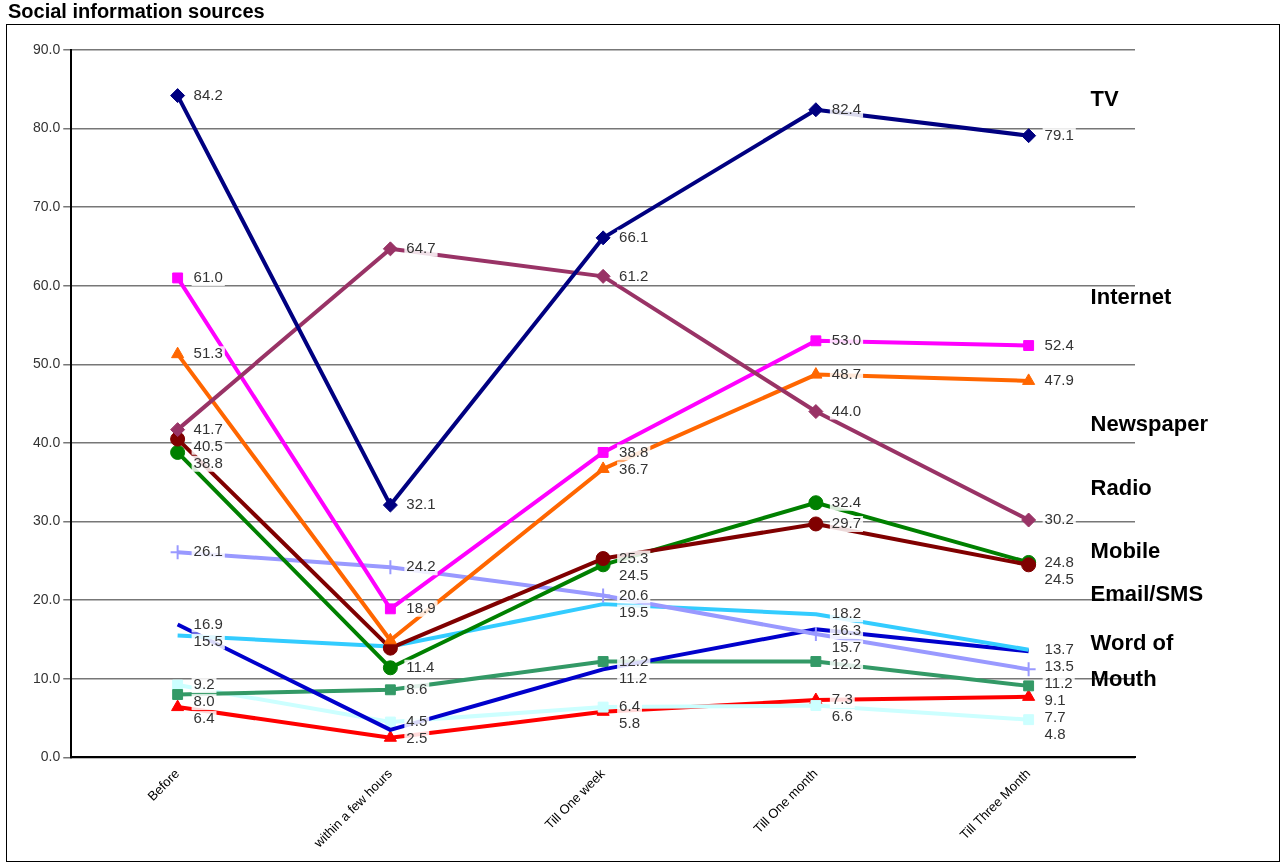 The width and height of the screenshot is (1285, 864). Describe the element at coordinates (1059, 380) in the screenshot. I see `data-label: 47.9` at that location.